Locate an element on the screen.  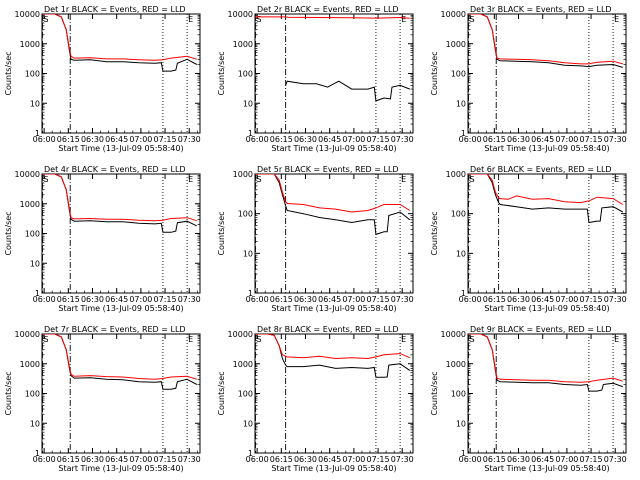
chart-title: Det 1r BLACK = Events, RED = LLD is located at coordinates (115, 9).